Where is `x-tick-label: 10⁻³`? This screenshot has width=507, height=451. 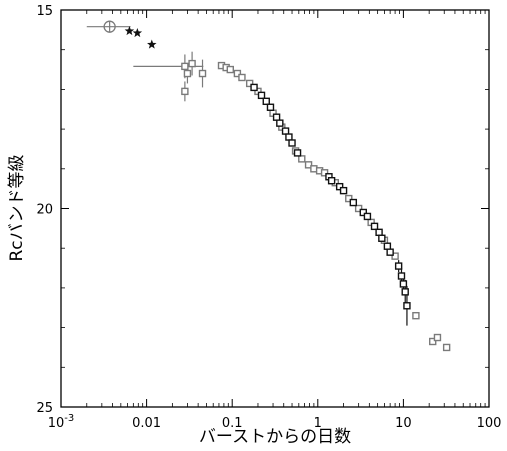
x-tick-label: 10⁻³ is located at coordinates (61, 422).